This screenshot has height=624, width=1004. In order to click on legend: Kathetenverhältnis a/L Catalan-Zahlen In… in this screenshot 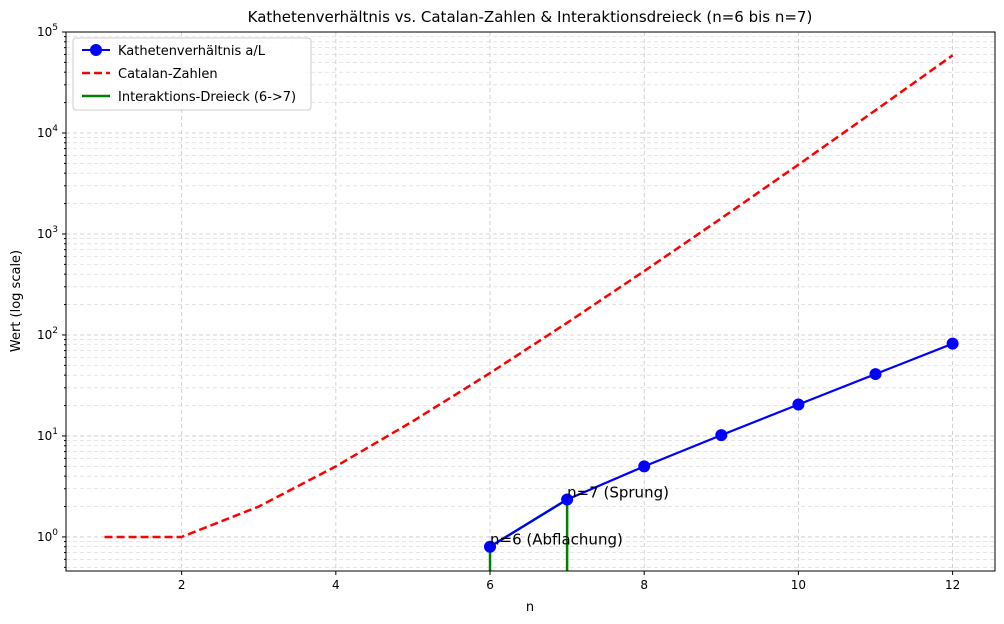, I will do `click(192, 74)`.